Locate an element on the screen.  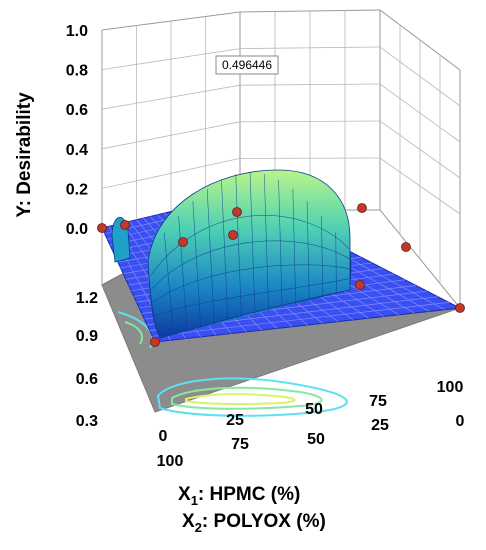
z-tick-label: 0.8 is located at coordinates (77, 71).